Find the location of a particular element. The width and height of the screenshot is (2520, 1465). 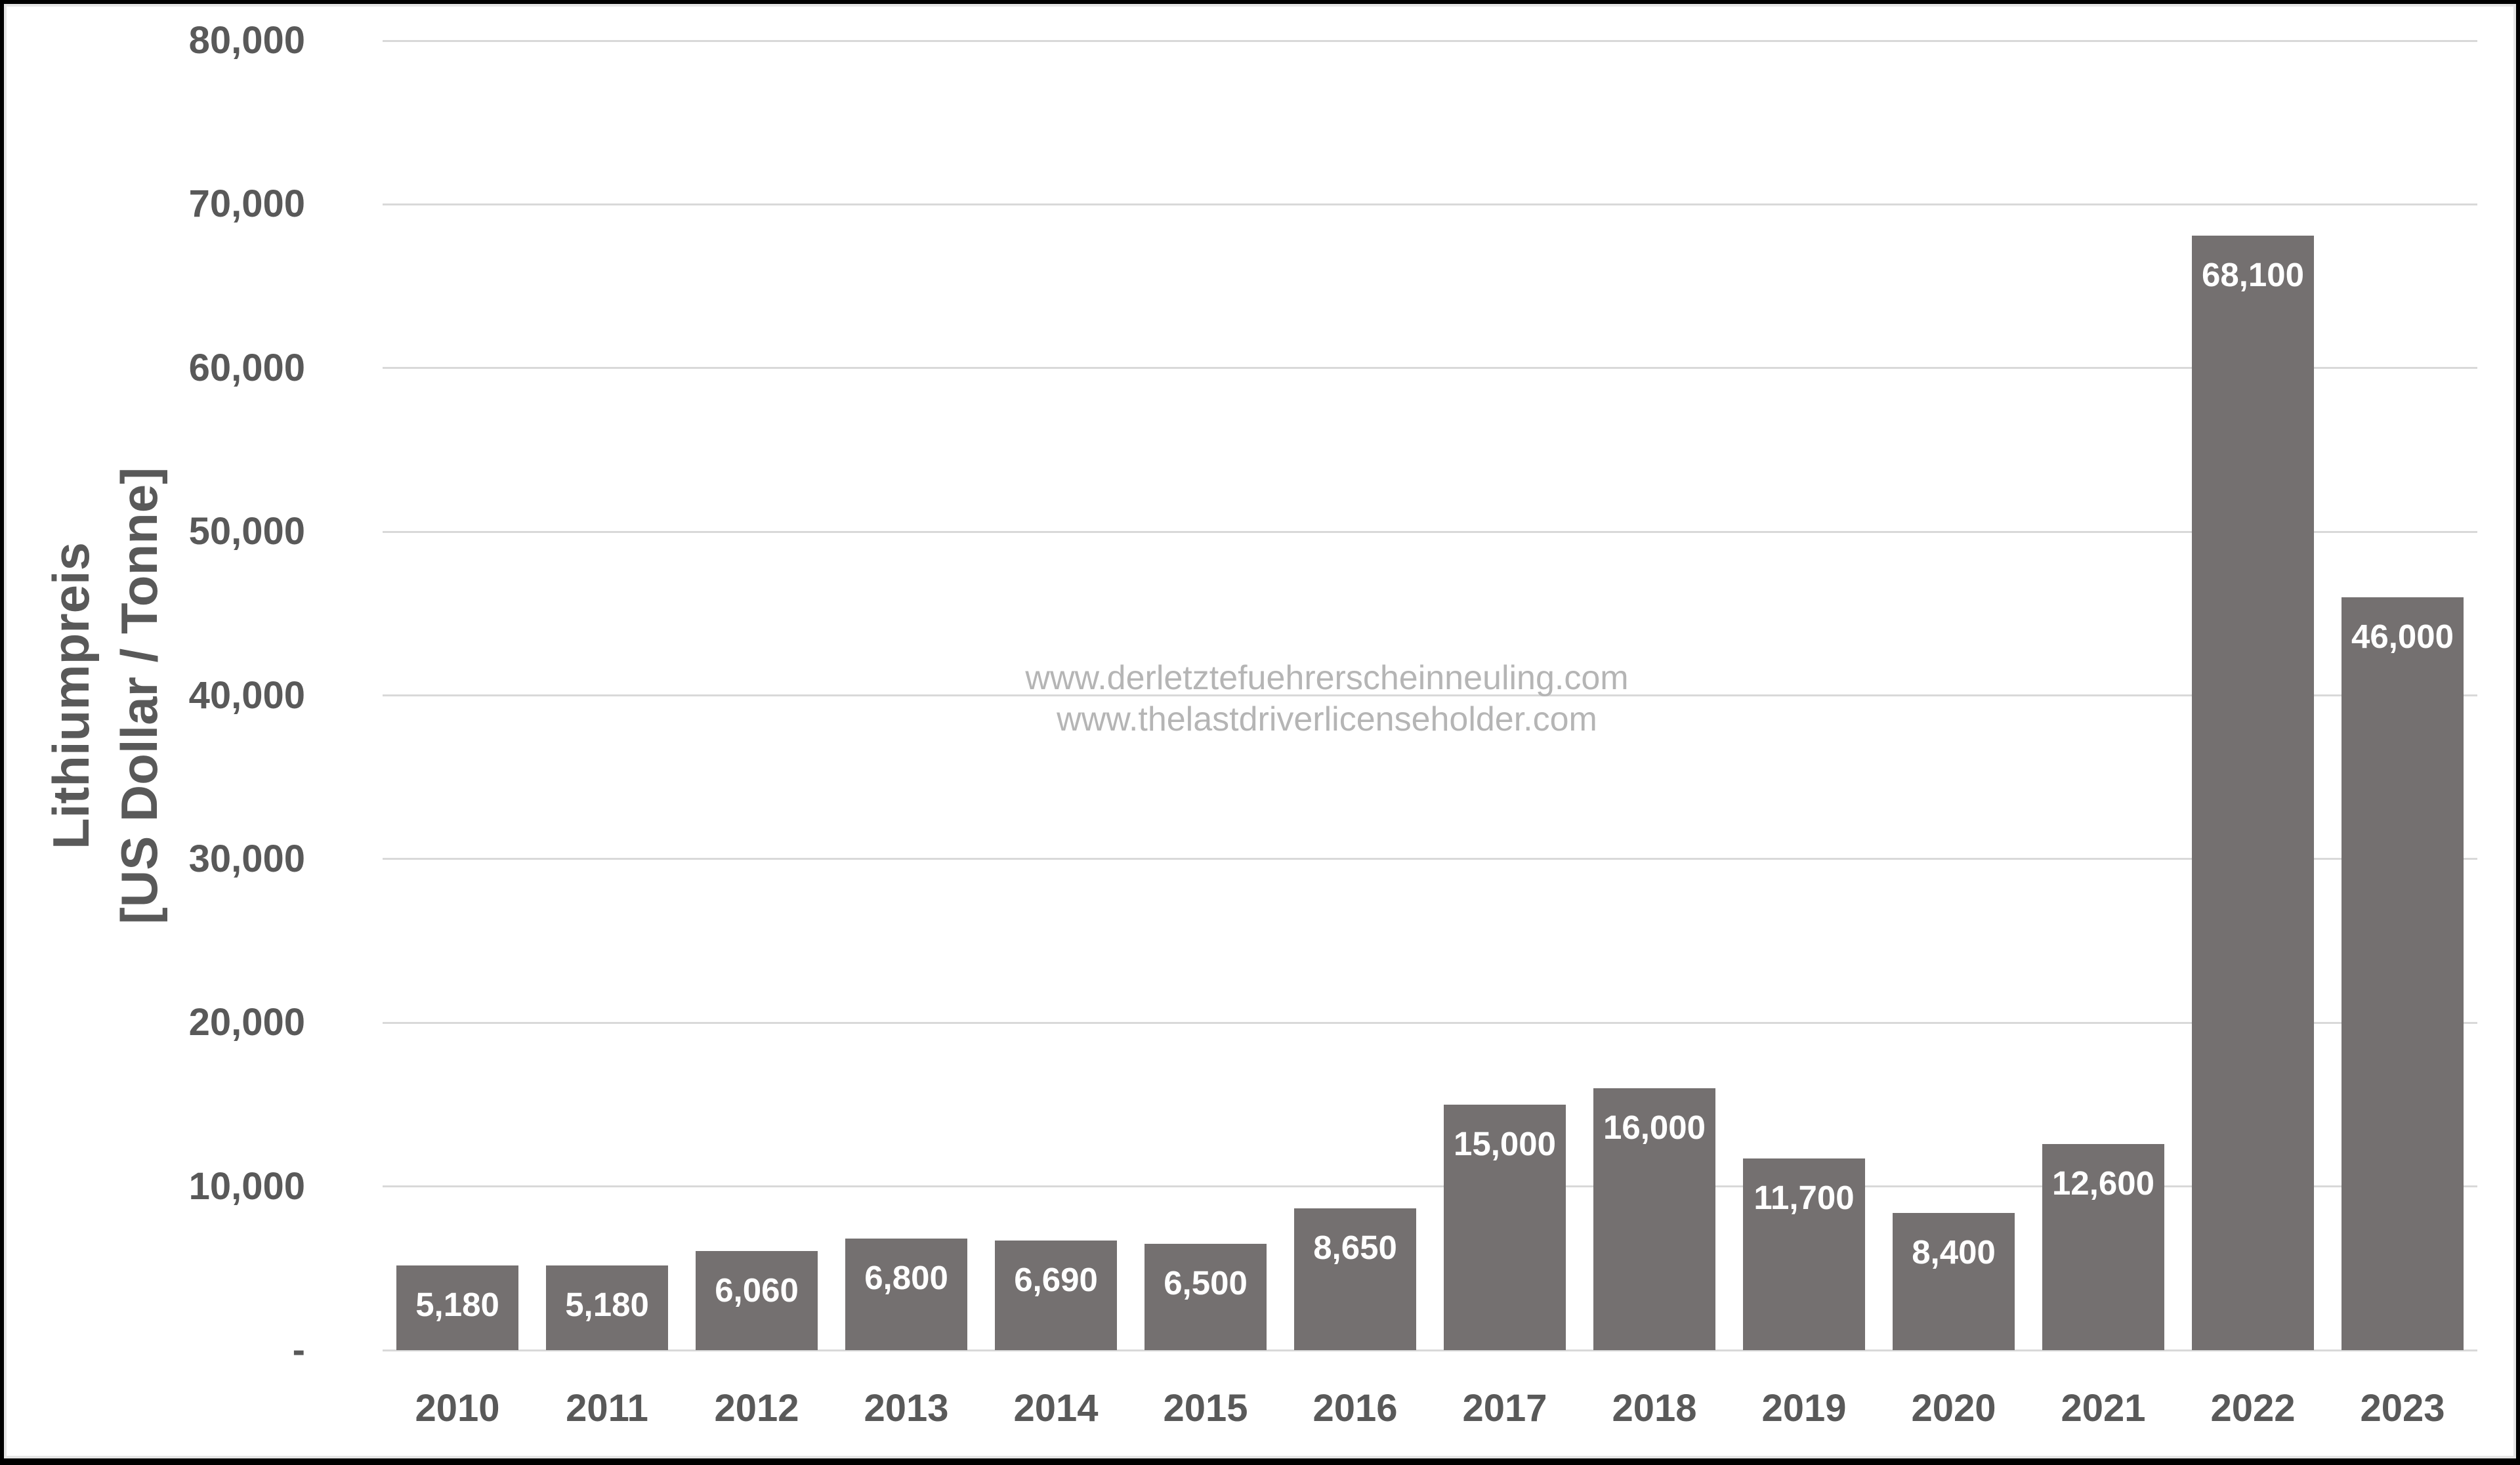

bar-slot-2010: 5,180 is located at coordinates (457, 695).